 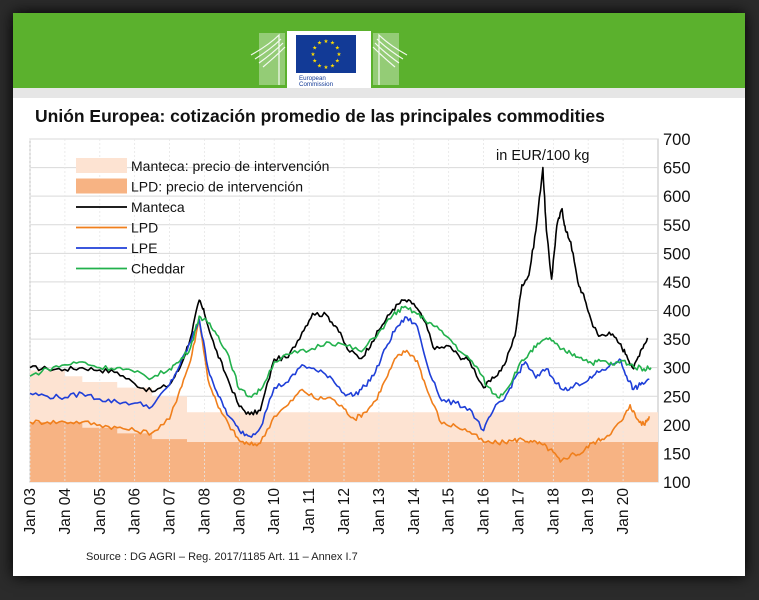 I want to click on y-tick-label: 150, so click(x=677, y=454).